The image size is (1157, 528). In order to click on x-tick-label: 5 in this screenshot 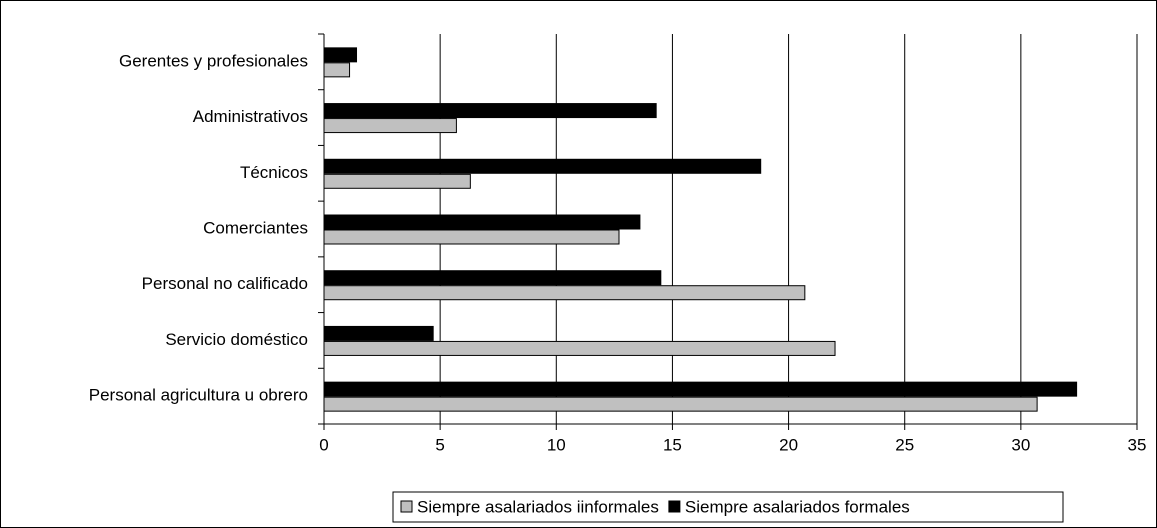, I will do `click(439, 444)`.